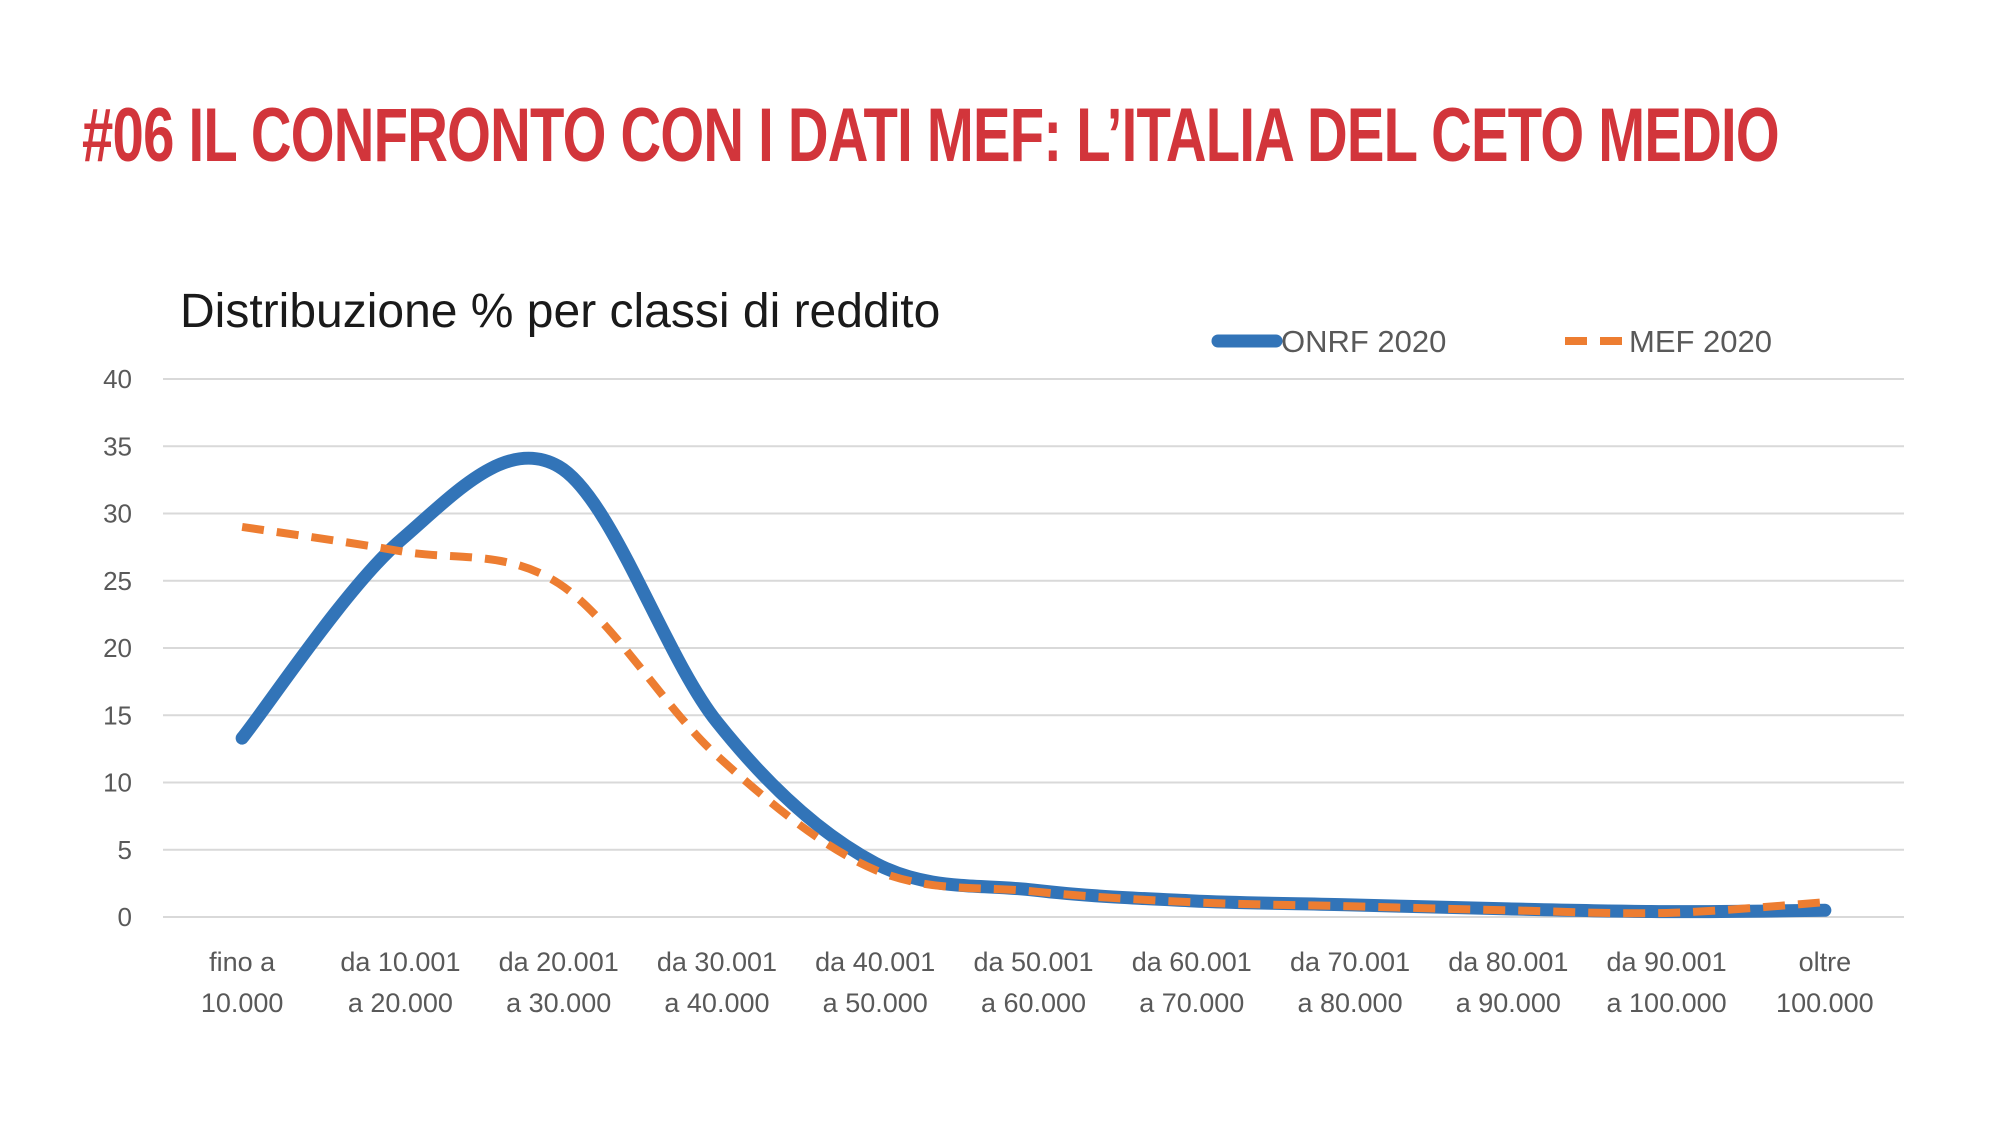 The image size is (2000, 1125). I want to click on x-category-label: a 30.000, so click(558, 1003).